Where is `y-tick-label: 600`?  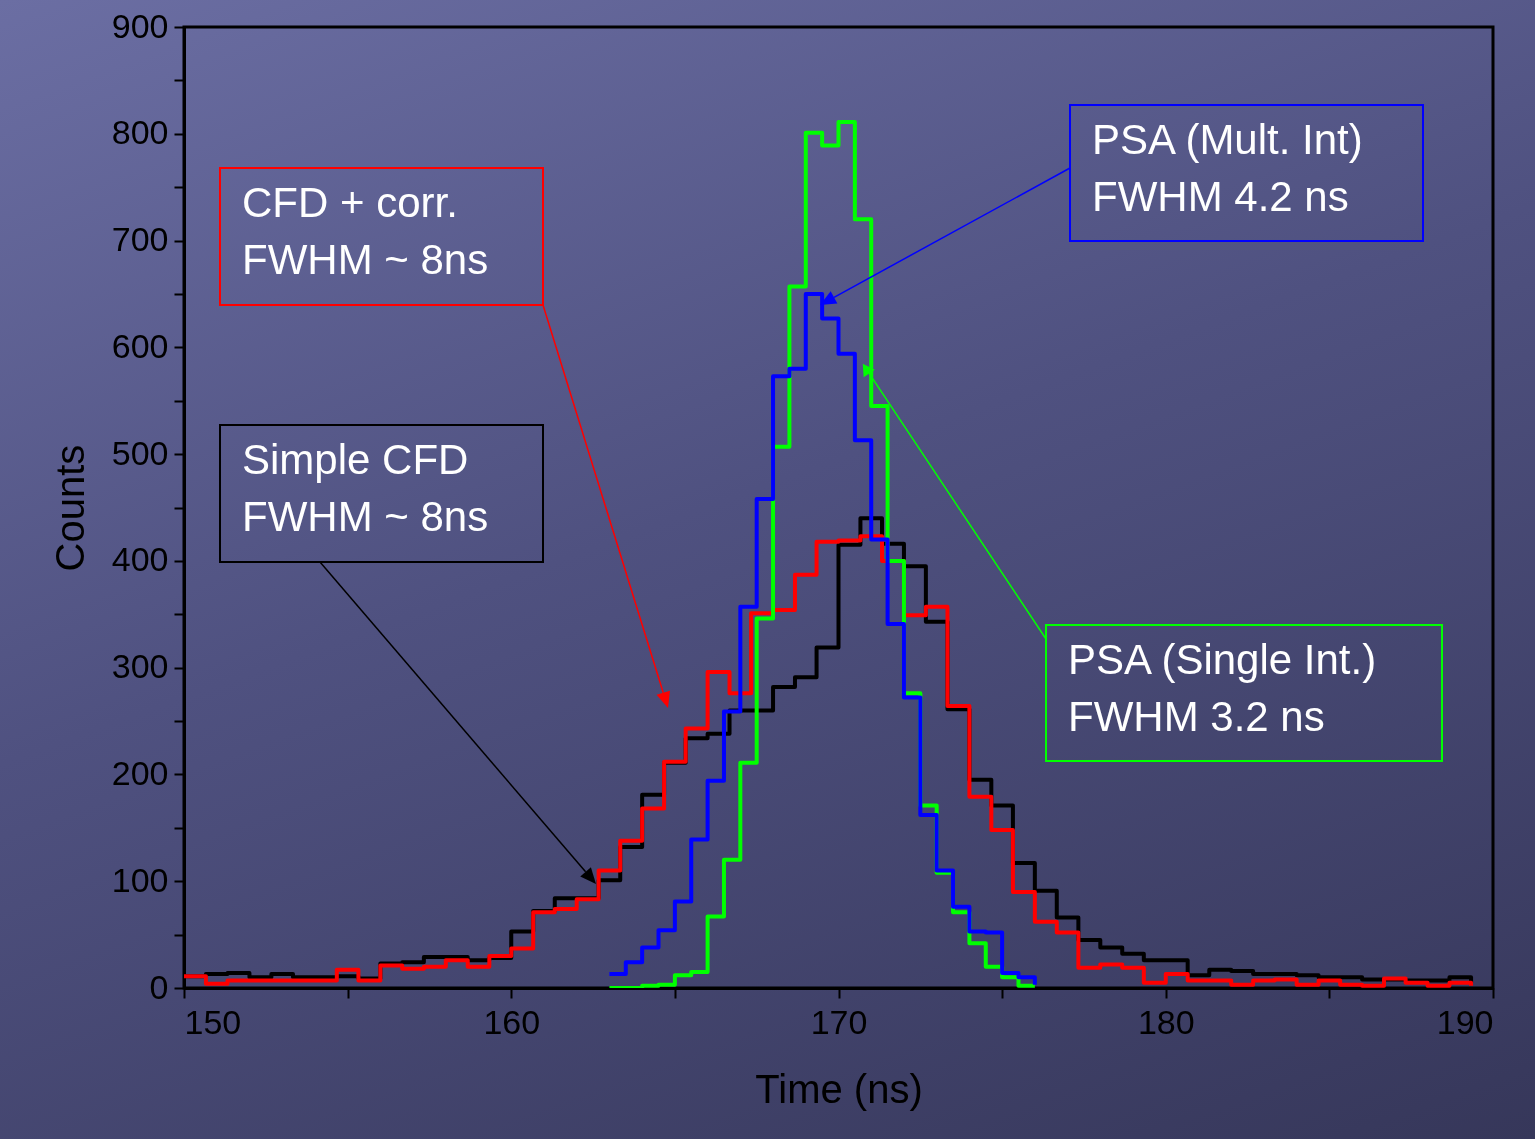 y-tick-label: 600 is located at coordinates (140, 345).